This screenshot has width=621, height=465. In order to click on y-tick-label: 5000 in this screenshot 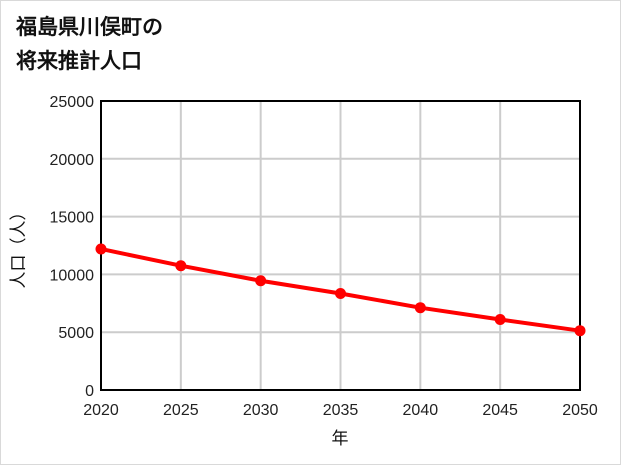, I will do `click(76, 333)`.